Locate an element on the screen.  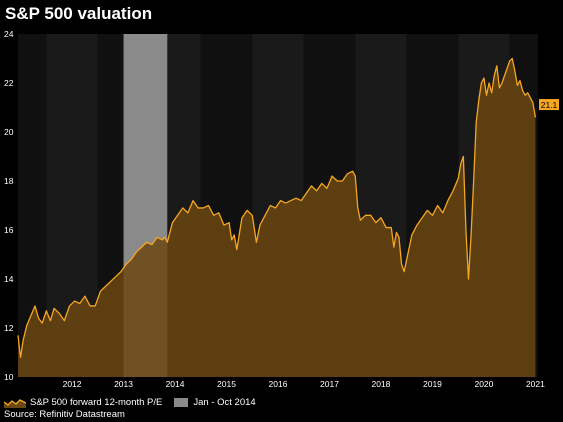
y-axis: 10 12 14 16 18 20 22 24 is located at coordinates (9, 205).